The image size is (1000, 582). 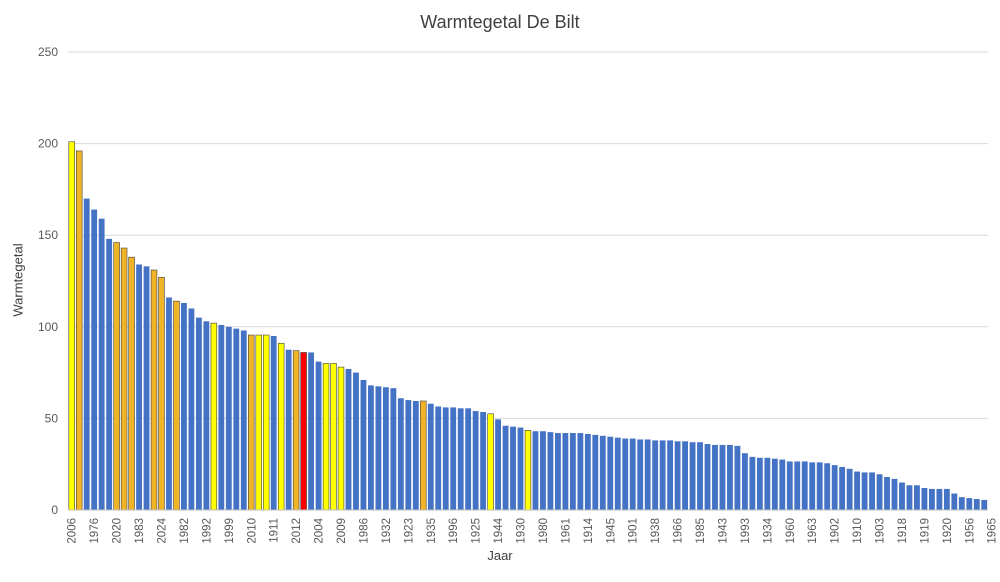 I want to click on x-tick-label: 1919, so click(x=925, y=531).